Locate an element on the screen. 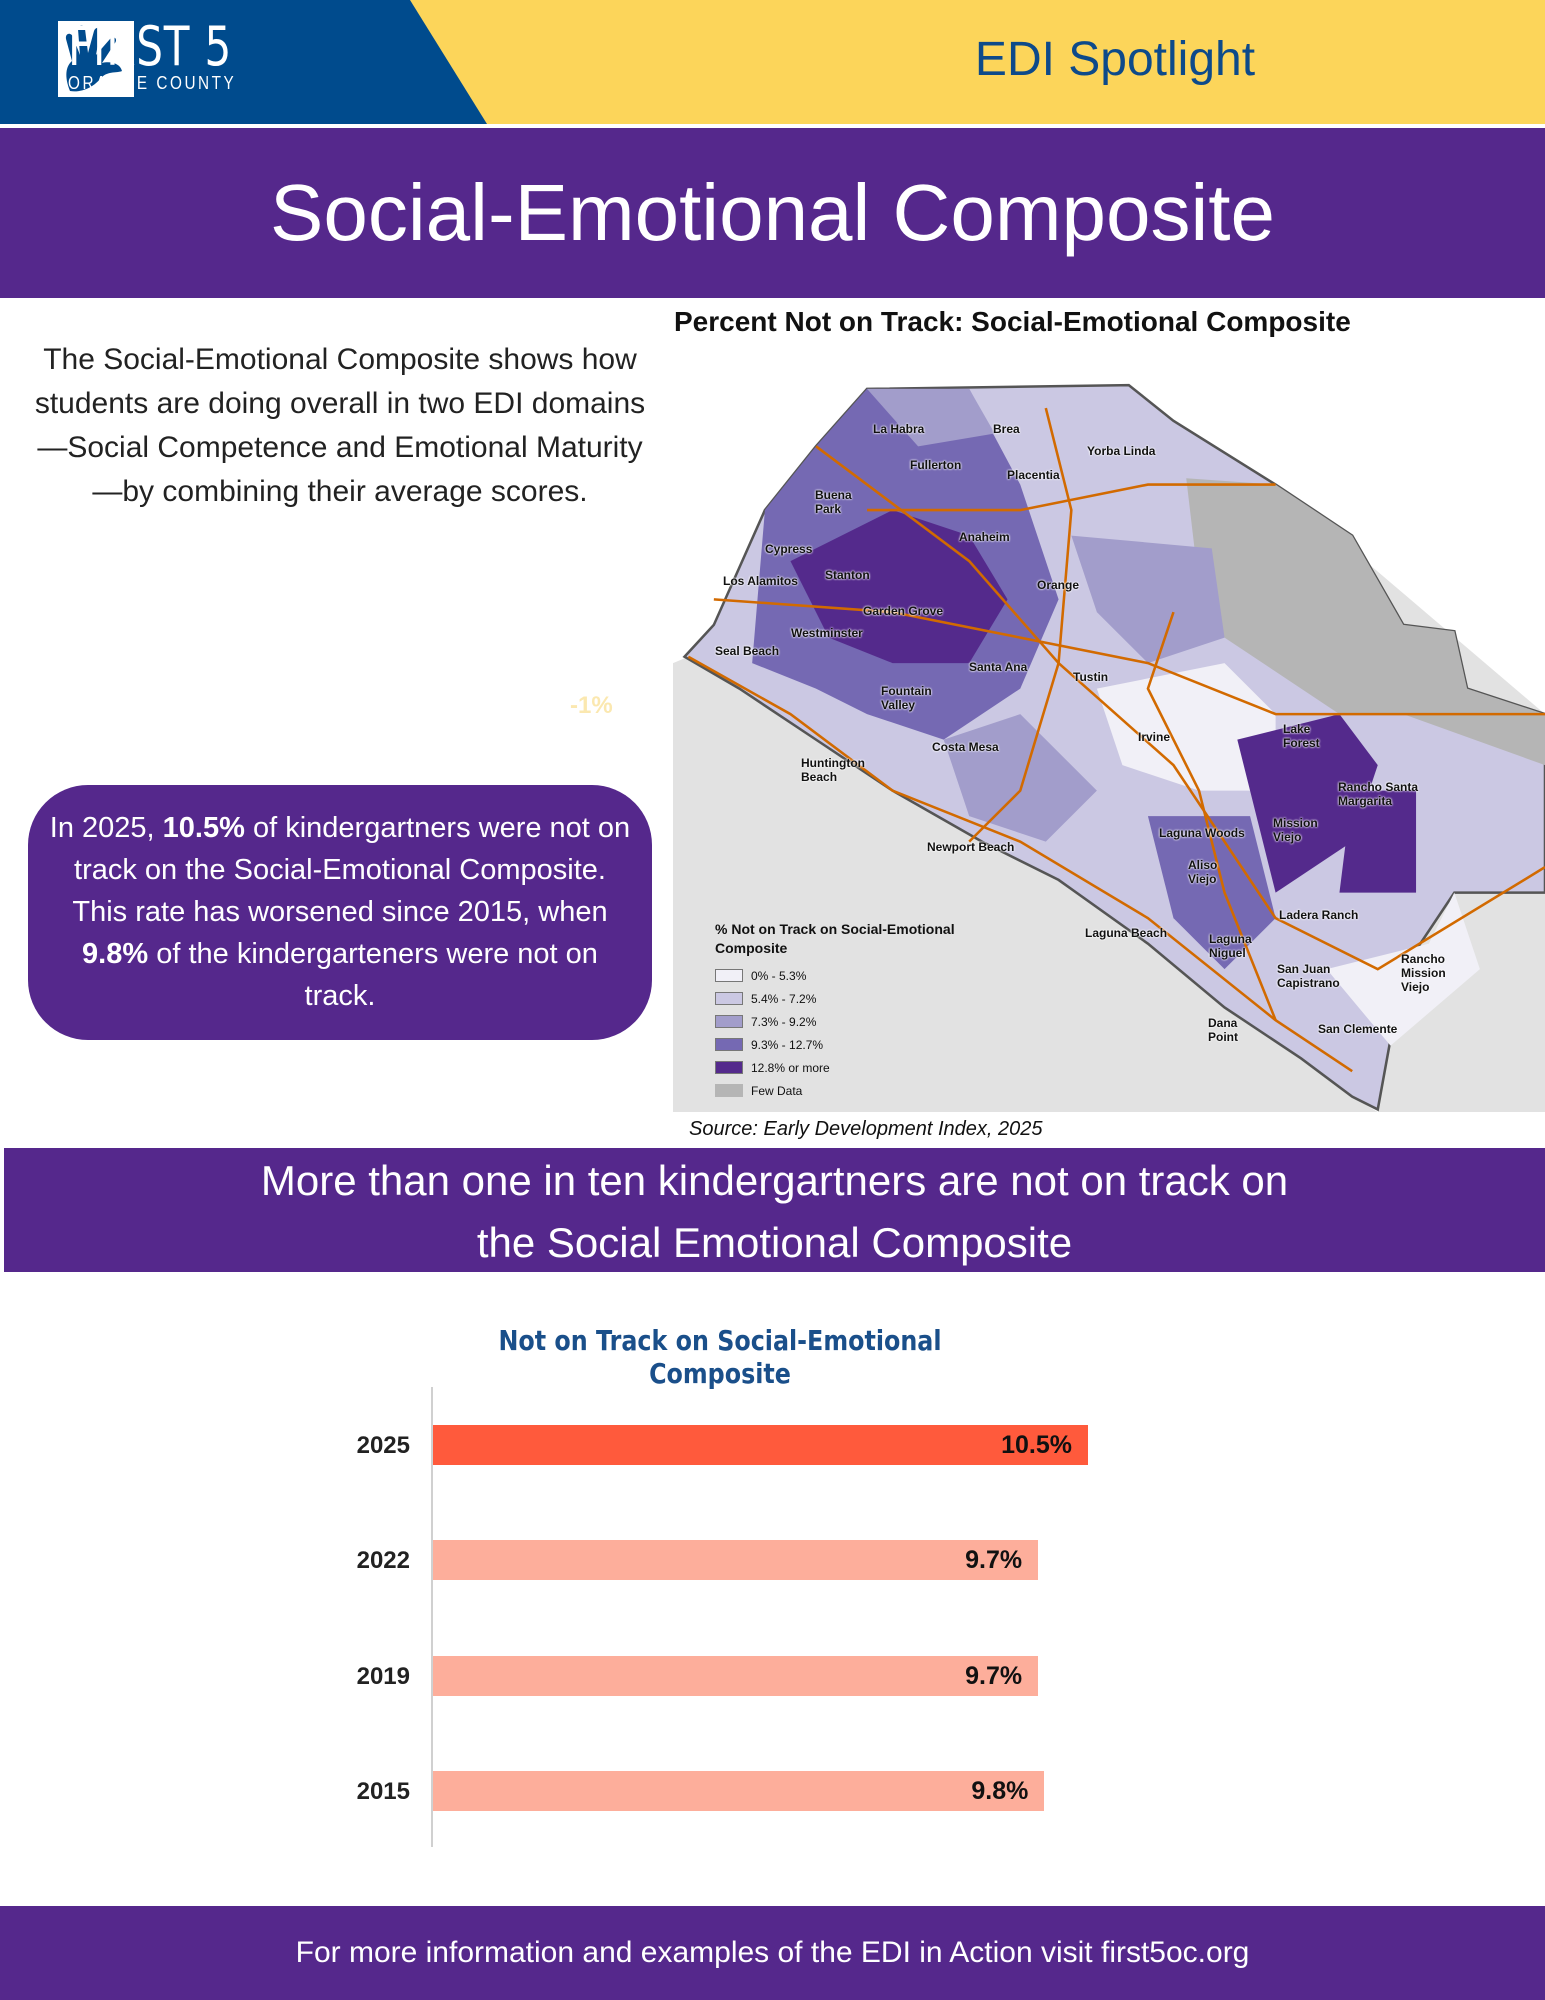  bar-value-label: 10.5% is located at coordinates (1036, 1445).